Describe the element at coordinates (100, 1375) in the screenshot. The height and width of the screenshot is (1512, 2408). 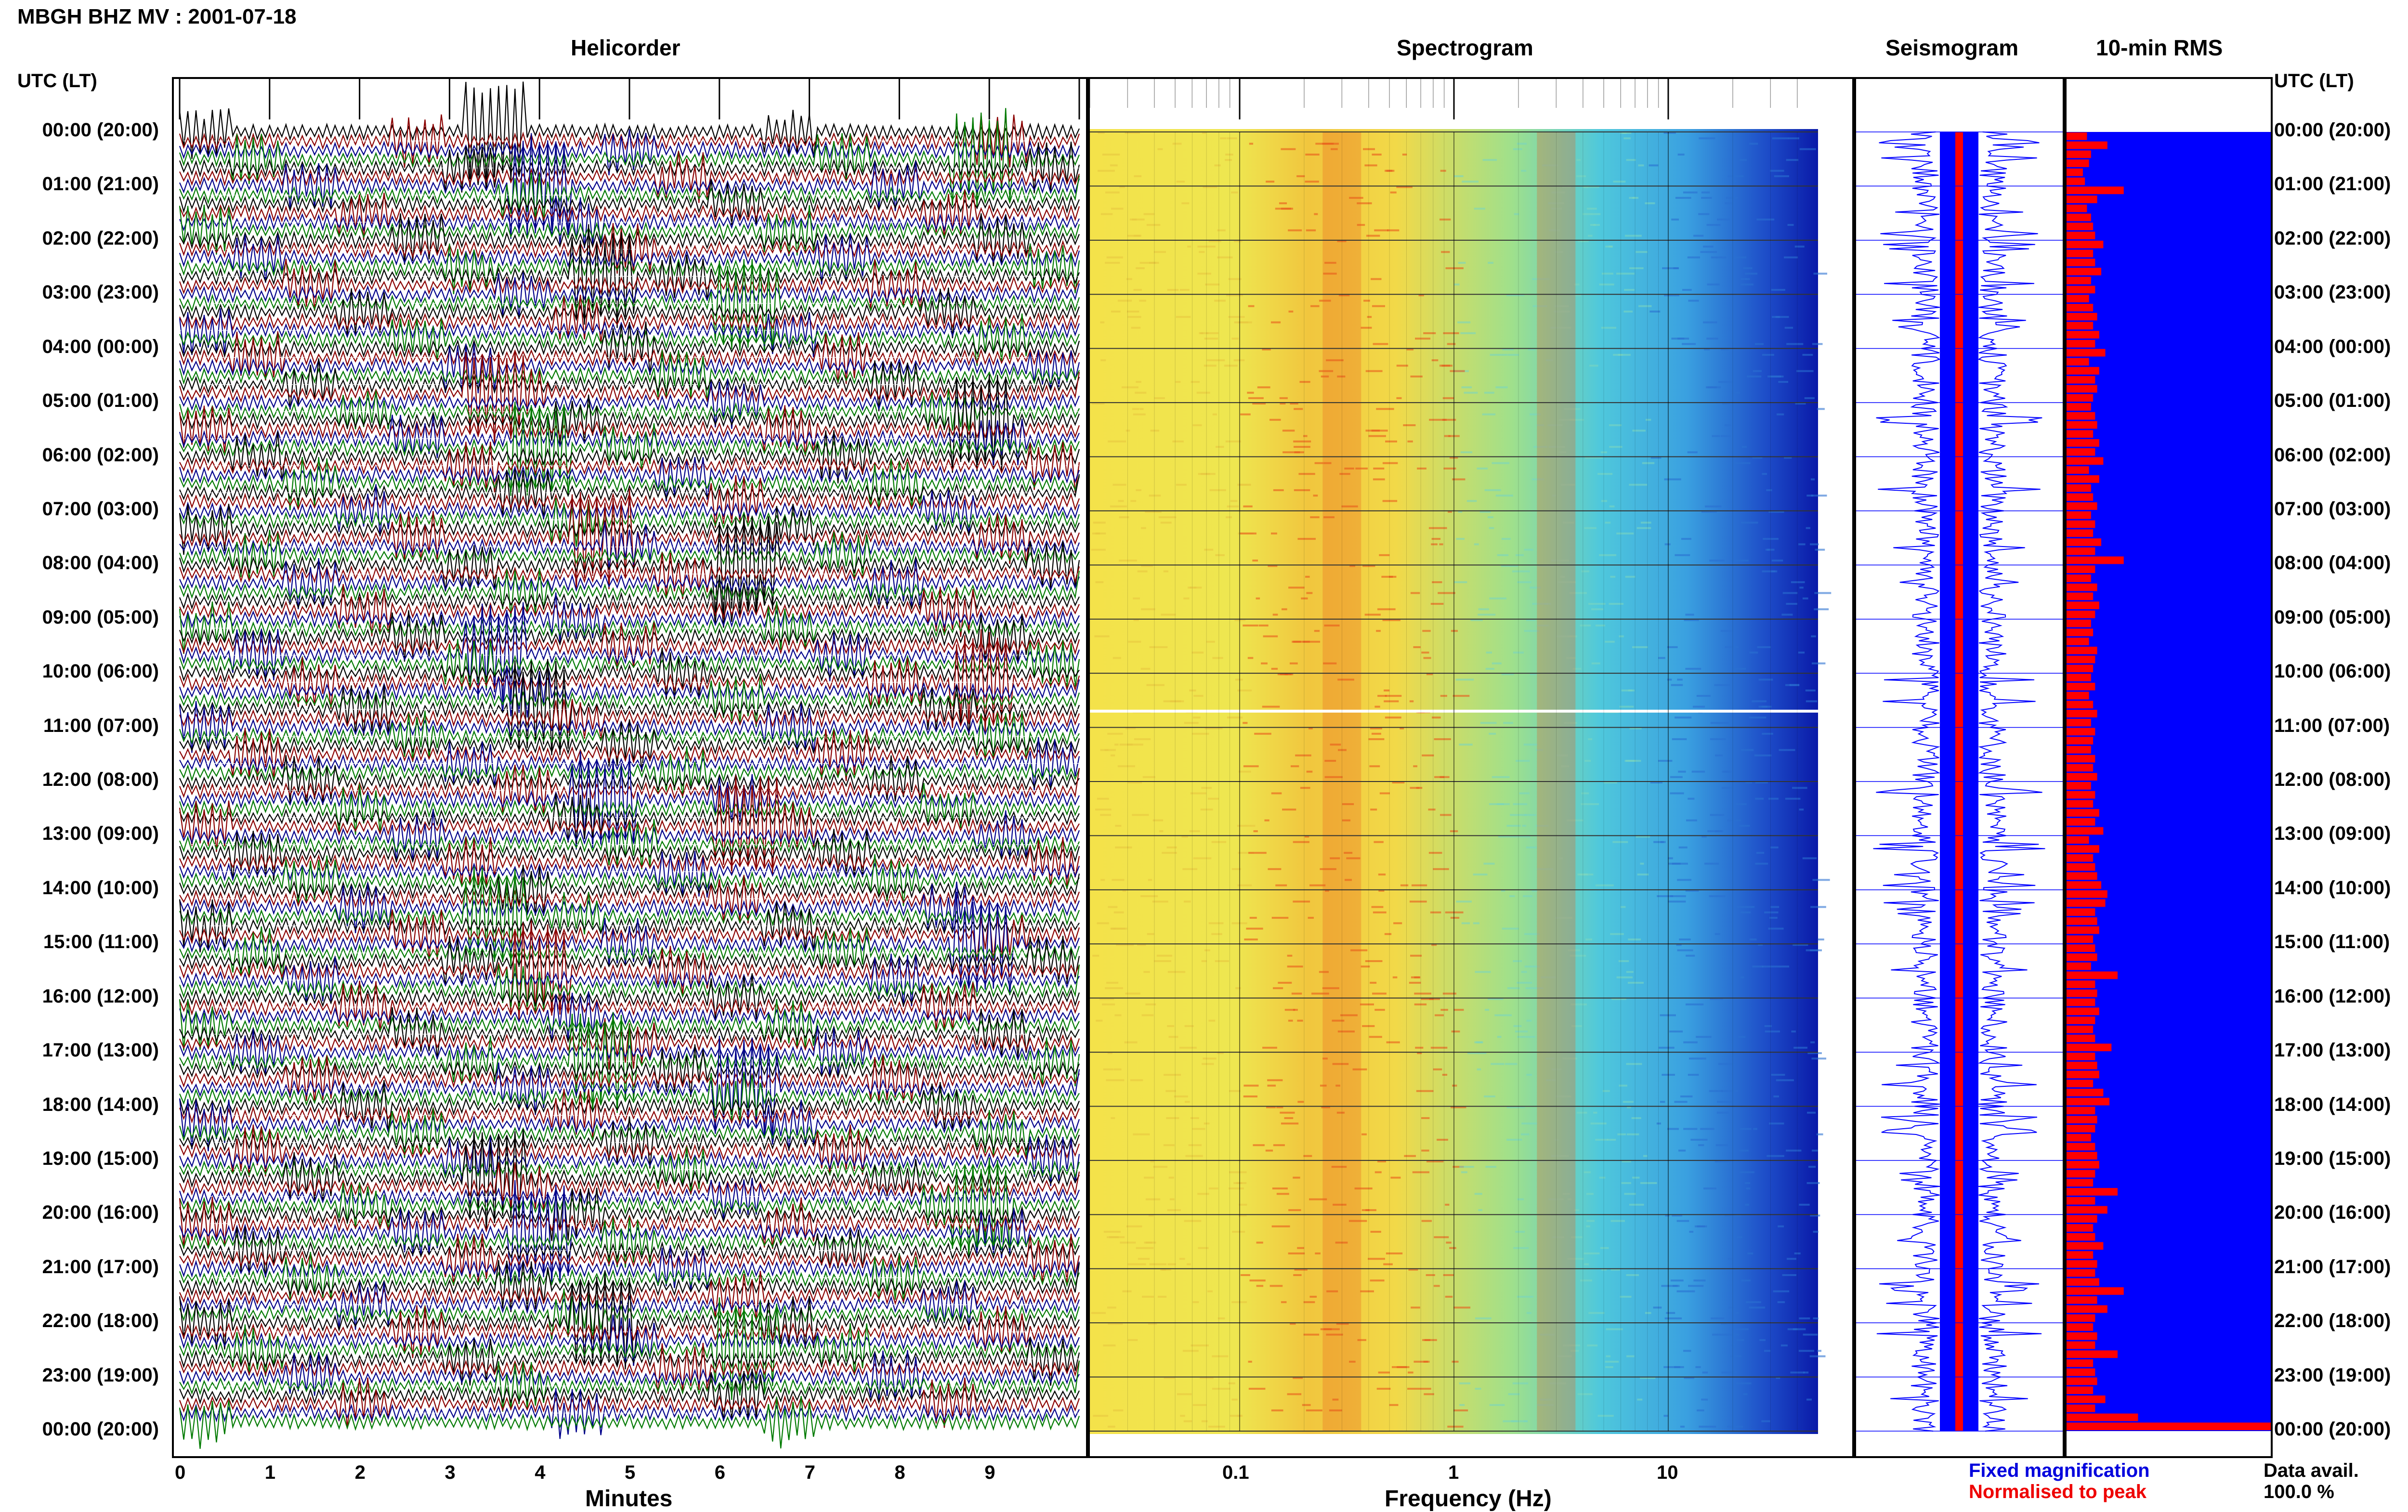
I see `time-label-left: 23:00 (19:00)` at that location.